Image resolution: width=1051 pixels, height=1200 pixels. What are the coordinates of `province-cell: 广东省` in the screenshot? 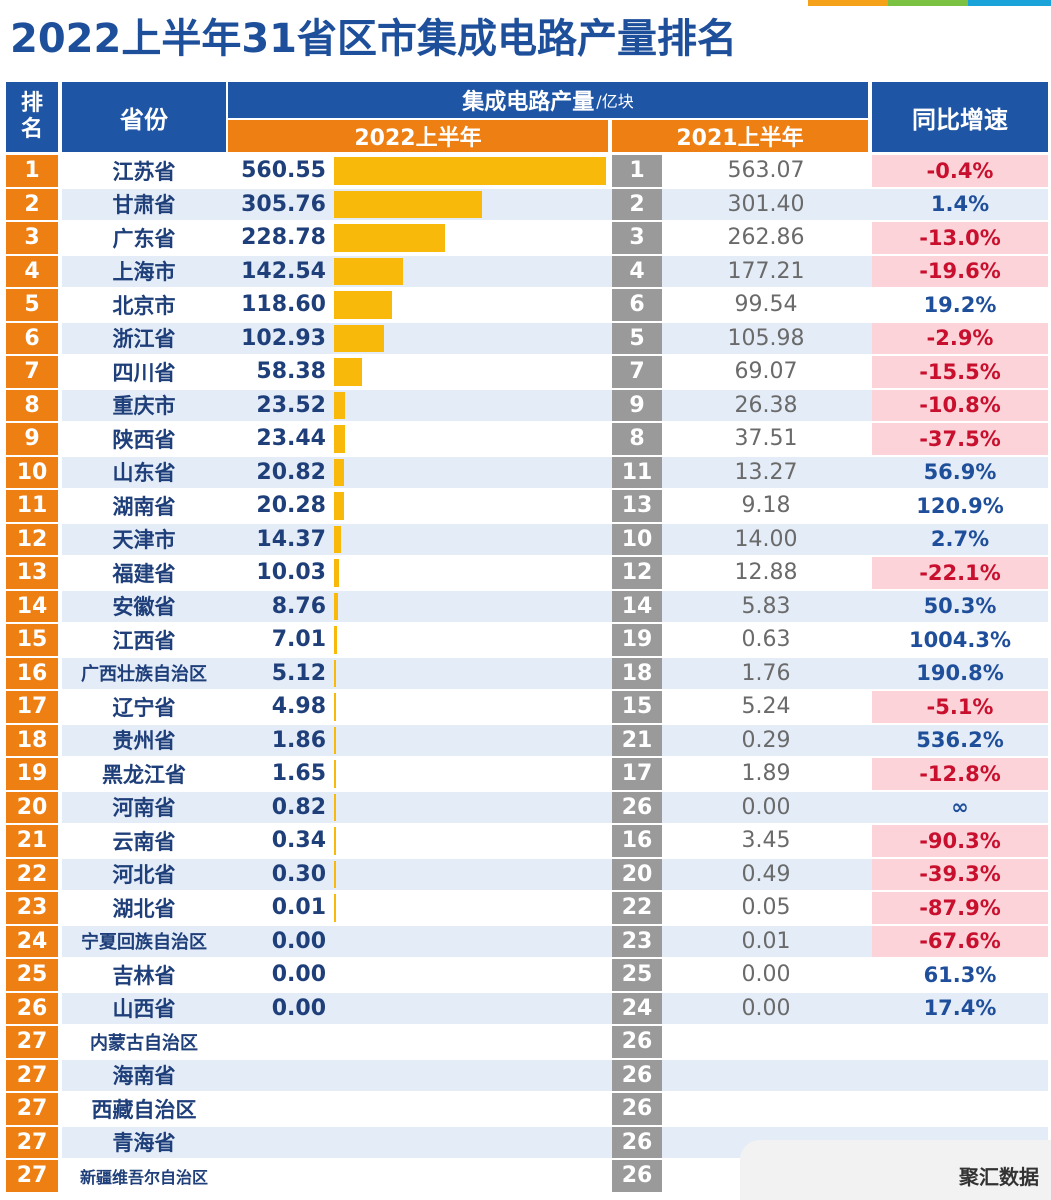 It's located at (144, 238).